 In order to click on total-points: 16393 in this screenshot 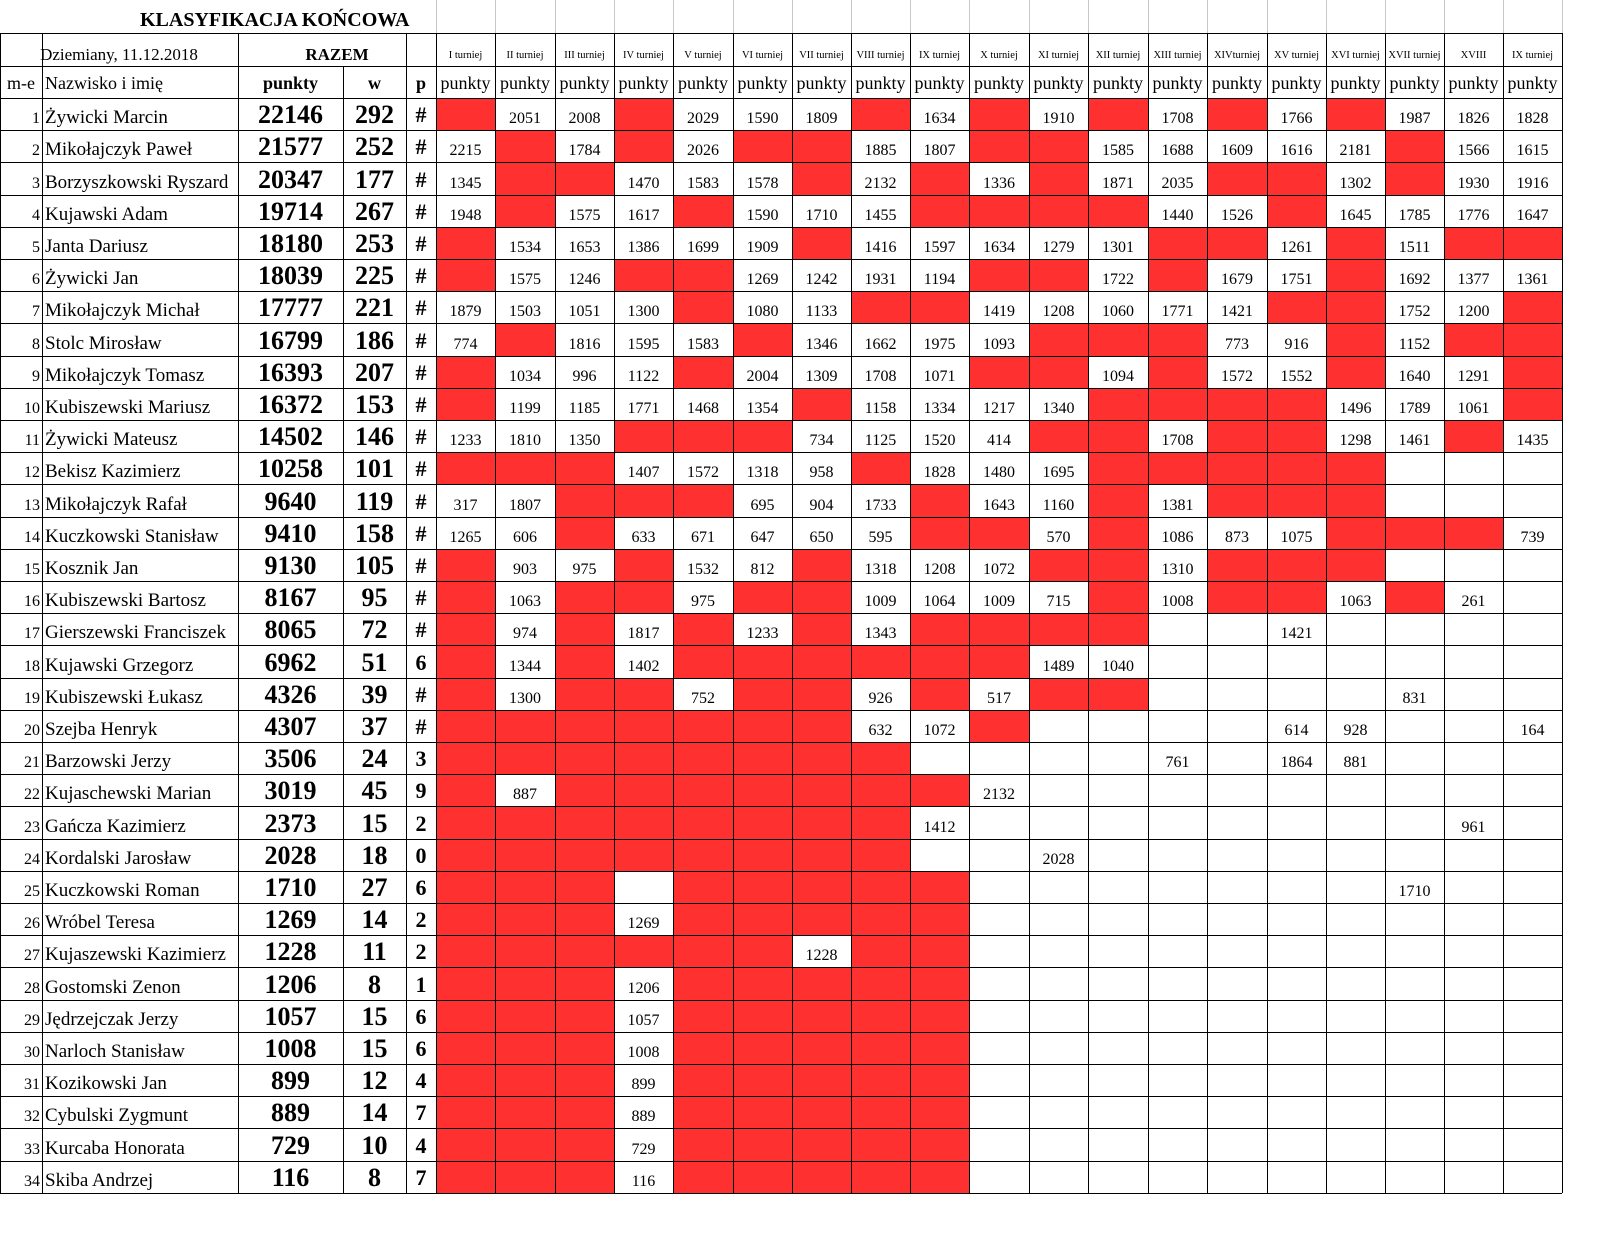, I will do `click(290, 372)`.